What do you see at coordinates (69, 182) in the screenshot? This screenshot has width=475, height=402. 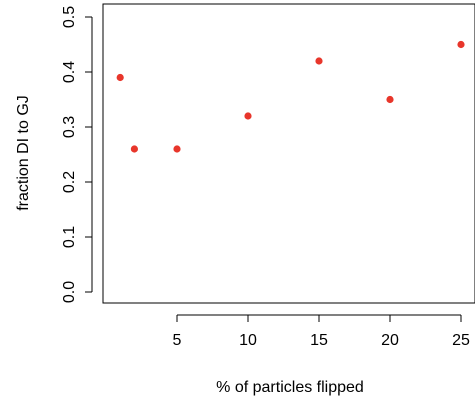 I see `y-tick-label: 0.2` at bounding box center [69, 182].